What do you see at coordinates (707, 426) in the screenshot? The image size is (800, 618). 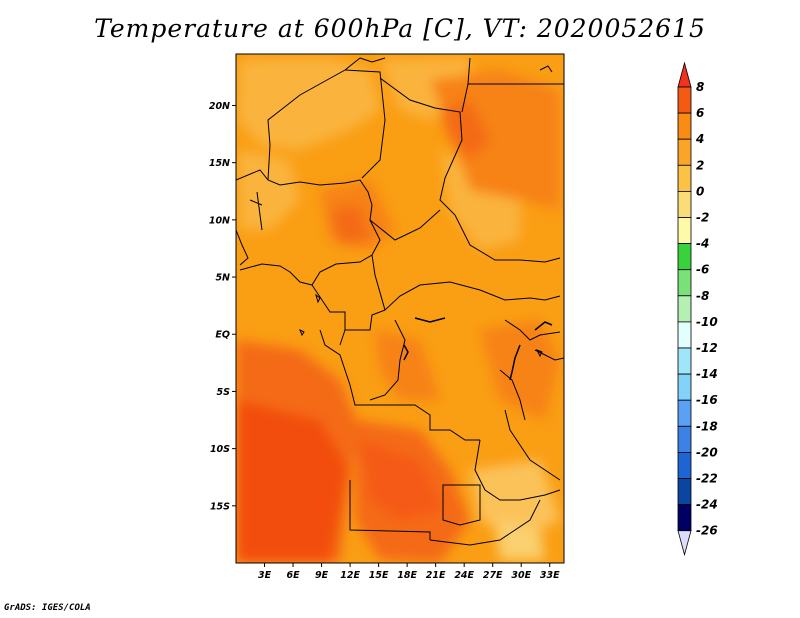 I see `colorbar-label: -18` at bounding box center [707, 426].